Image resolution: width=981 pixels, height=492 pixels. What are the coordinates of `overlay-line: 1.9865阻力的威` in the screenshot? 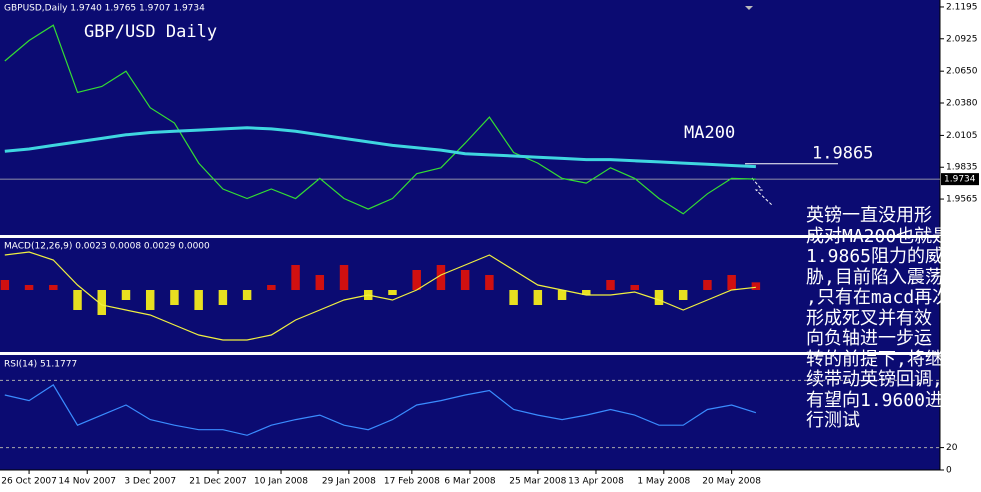 It's located at (875, 256).